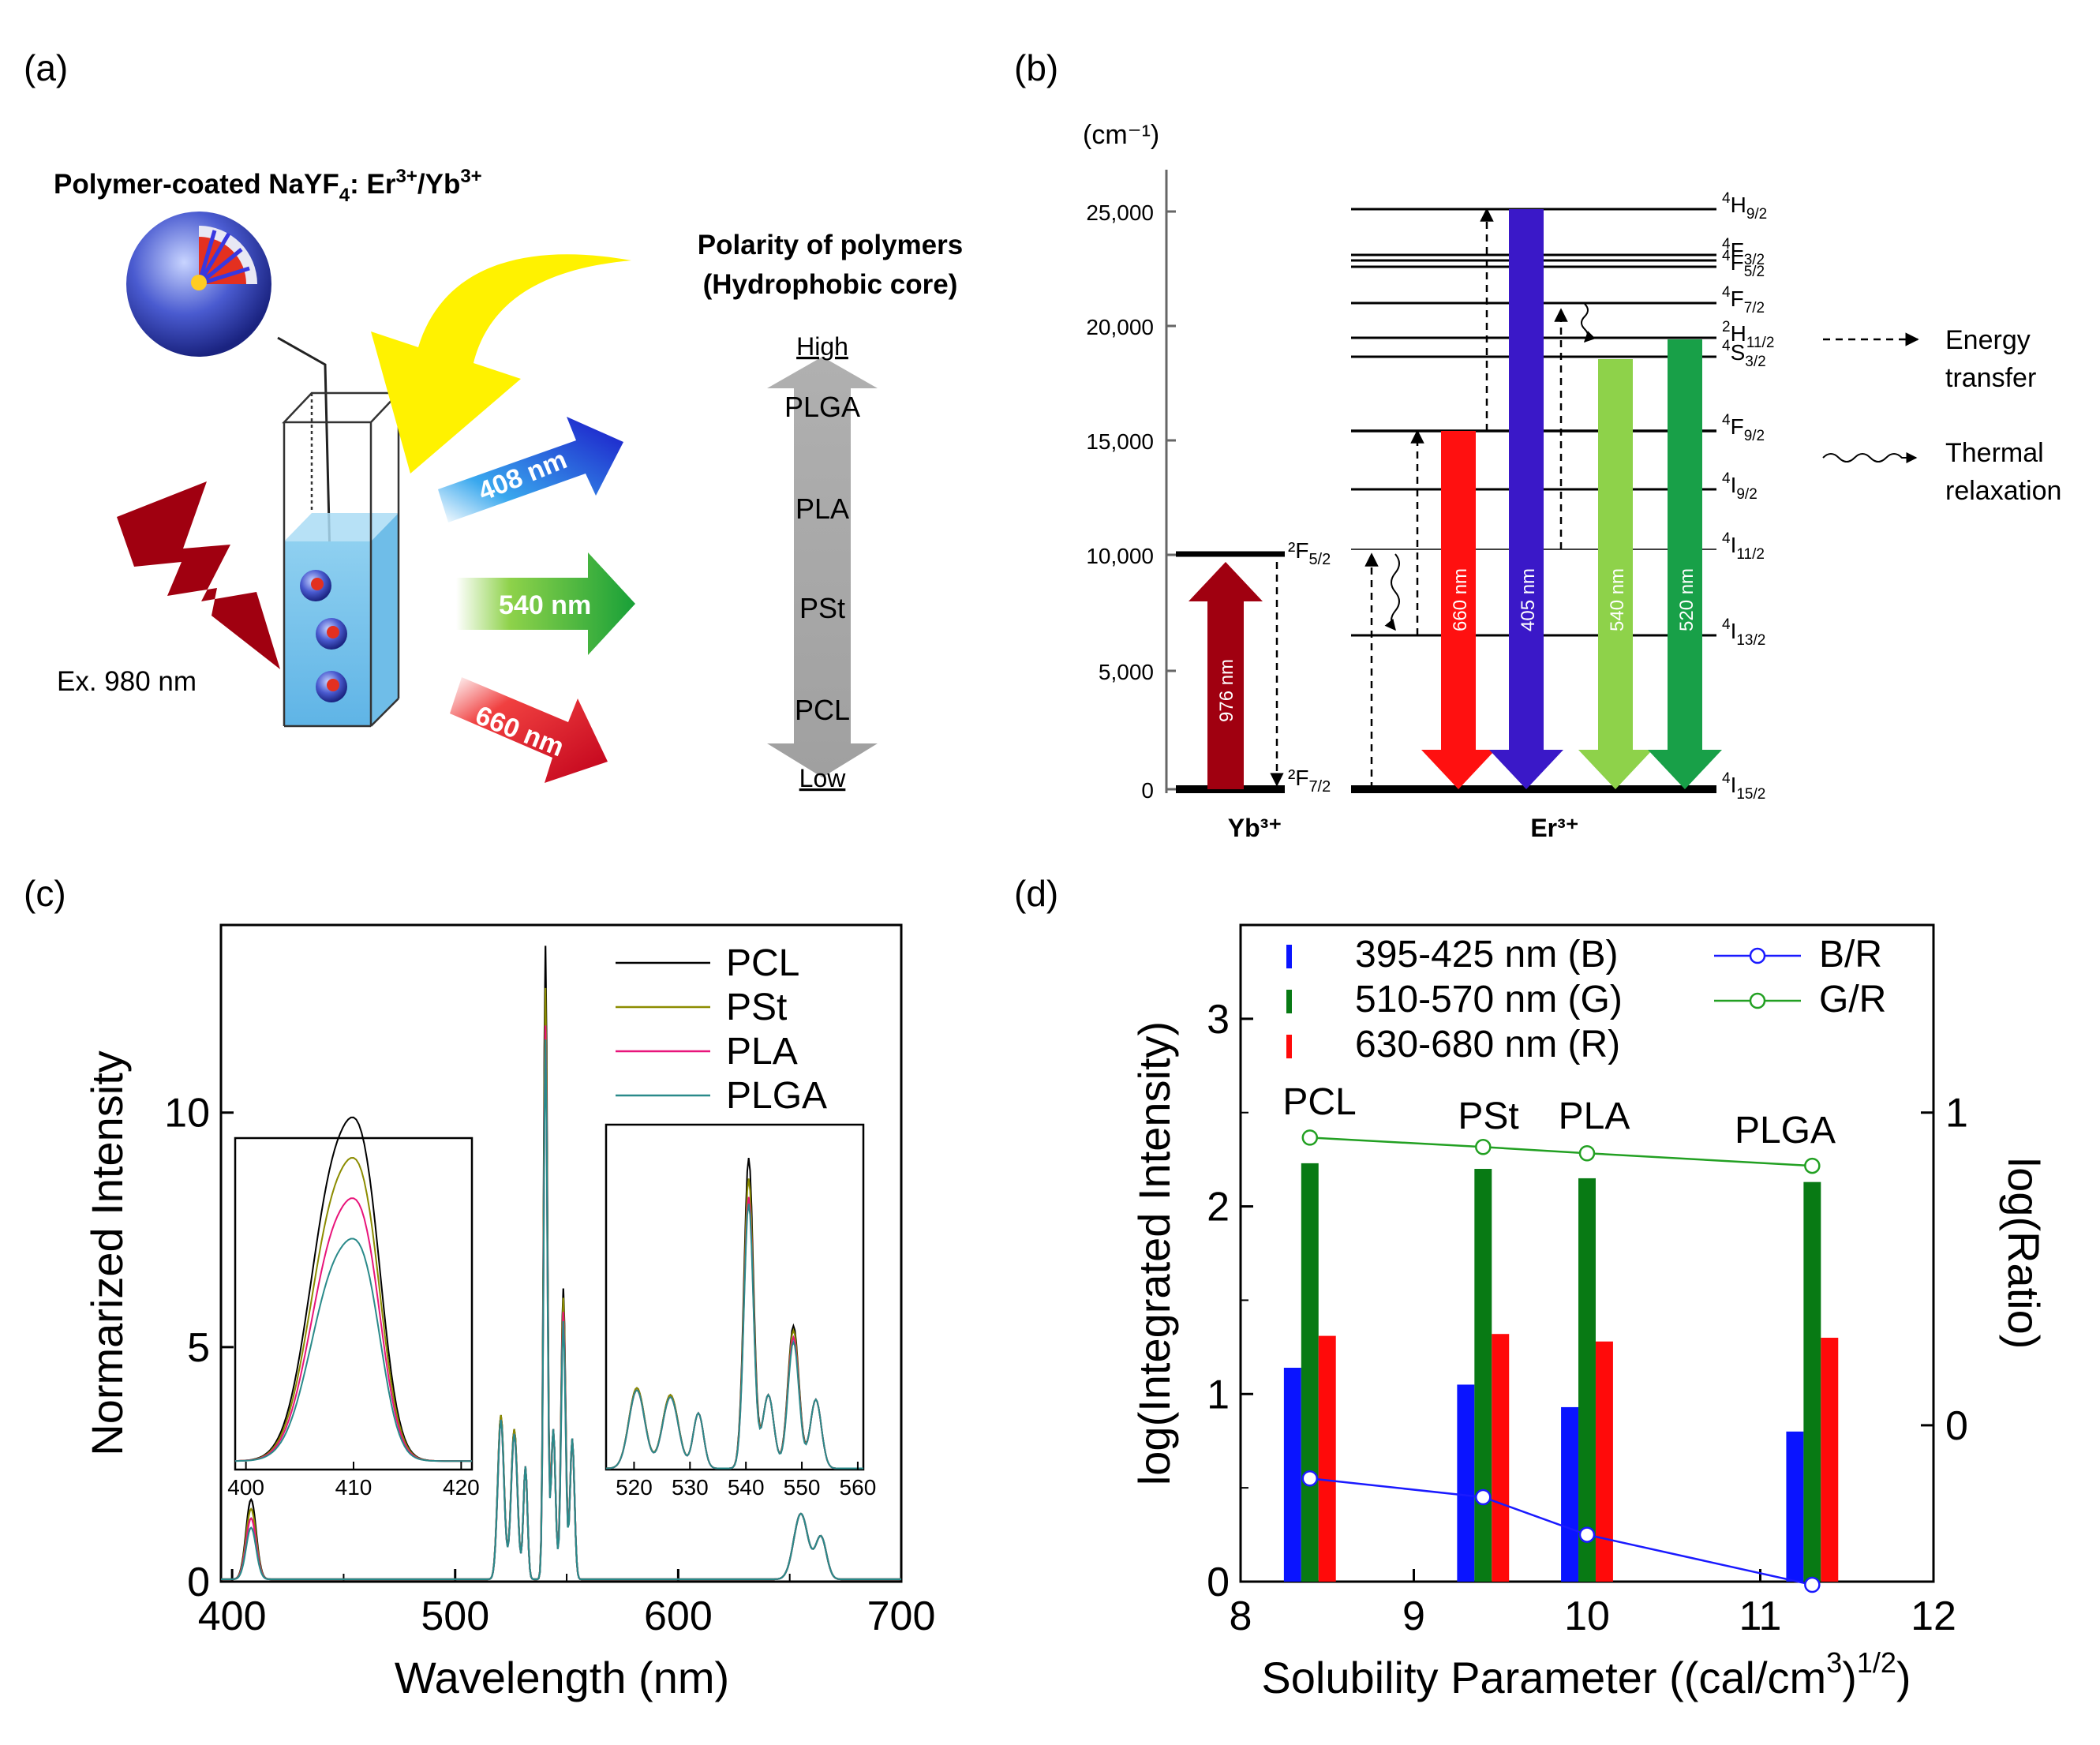 This screenshot has width=2100, height=1745. Describe the element at coordinates (1120, 556) in the screenshot. I see `energy-tick-label: 10,000` at that location.